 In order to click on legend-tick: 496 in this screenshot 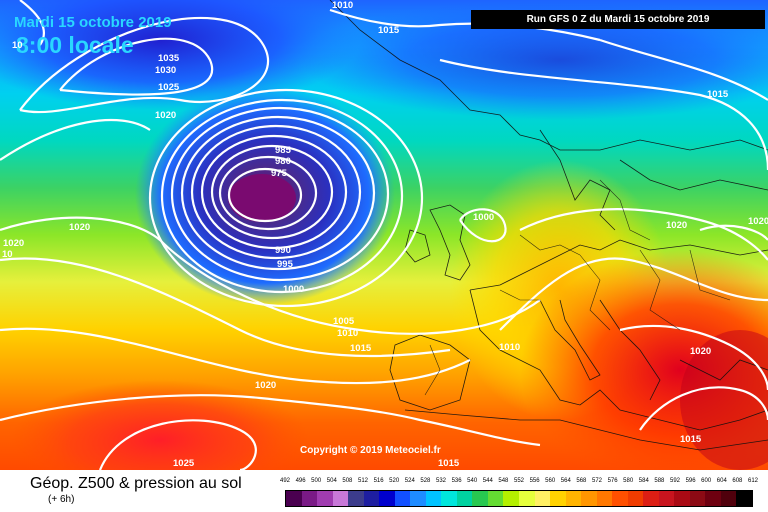, I will do `click(300, 481)`.